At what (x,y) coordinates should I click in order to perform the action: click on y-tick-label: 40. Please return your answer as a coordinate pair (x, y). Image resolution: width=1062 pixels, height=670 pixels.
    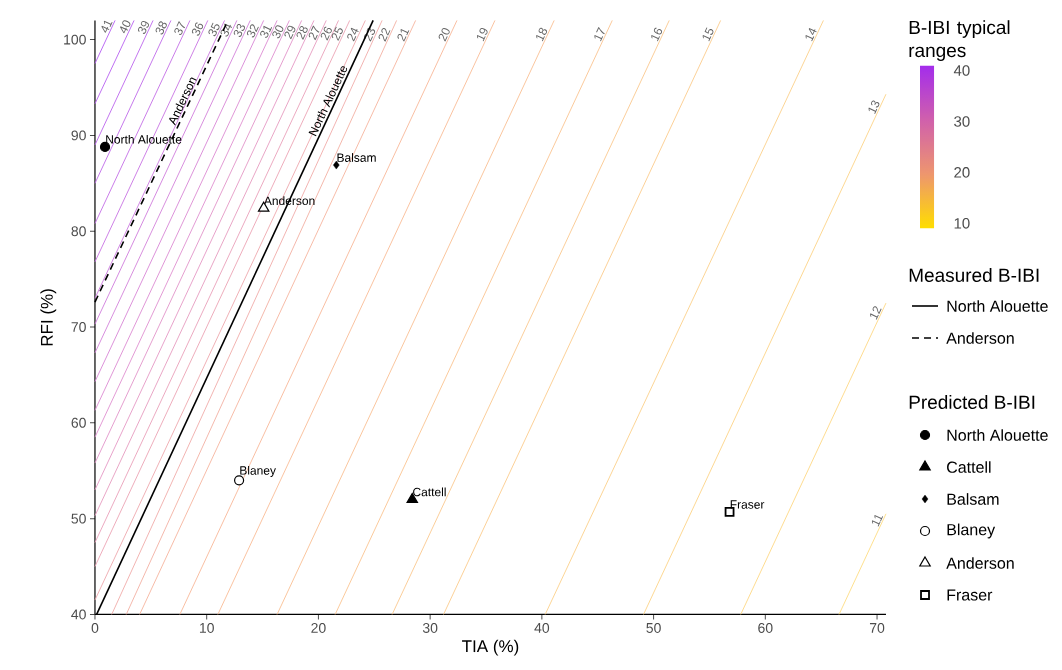
    Looking at the image, I should click on (78, 614).